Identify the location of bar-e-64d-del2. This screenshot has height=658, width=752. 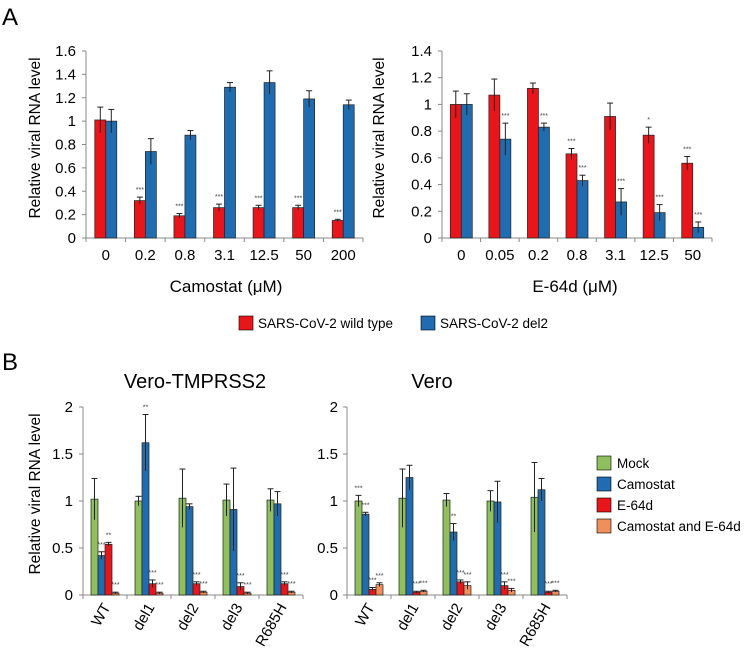
(460, 588).